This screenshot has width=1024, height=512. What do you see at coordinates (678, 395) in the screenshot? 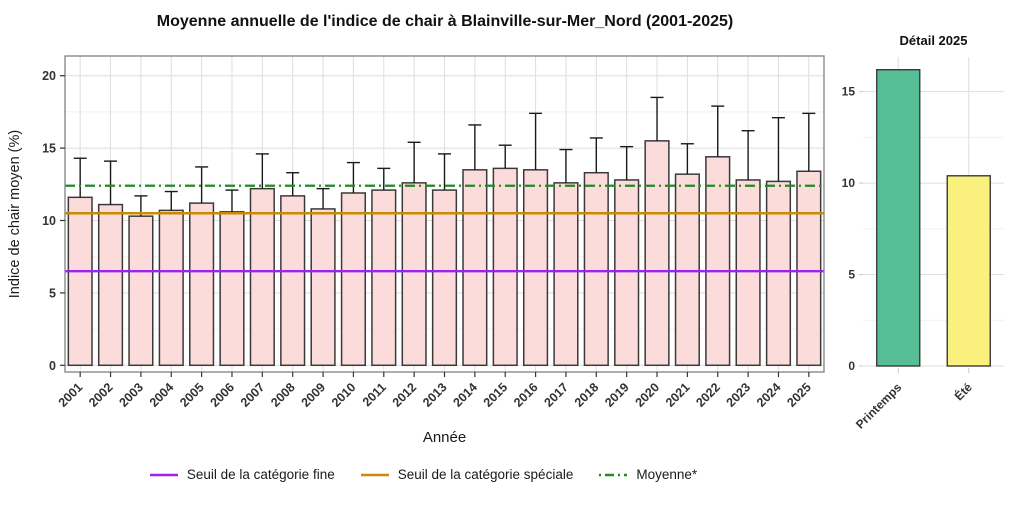
I see `main-xtick-2021: 2021` at bounding box center [678, 395].